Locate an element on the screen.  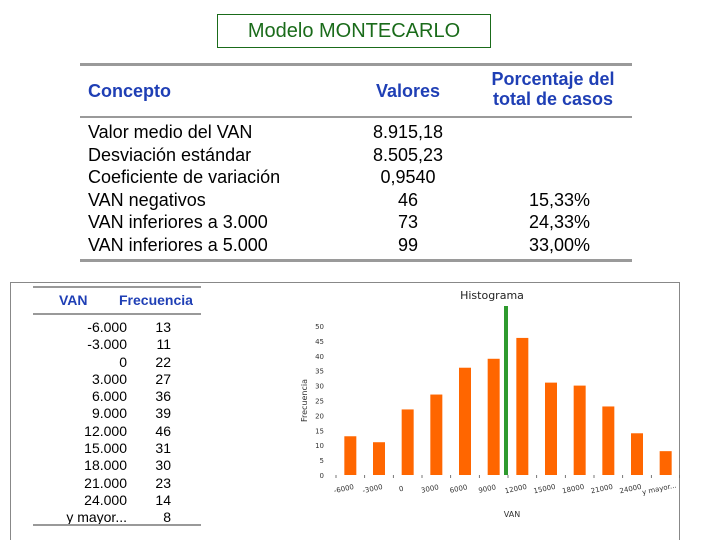
y-tick-label: 45 is located at coordinates (319, 342).